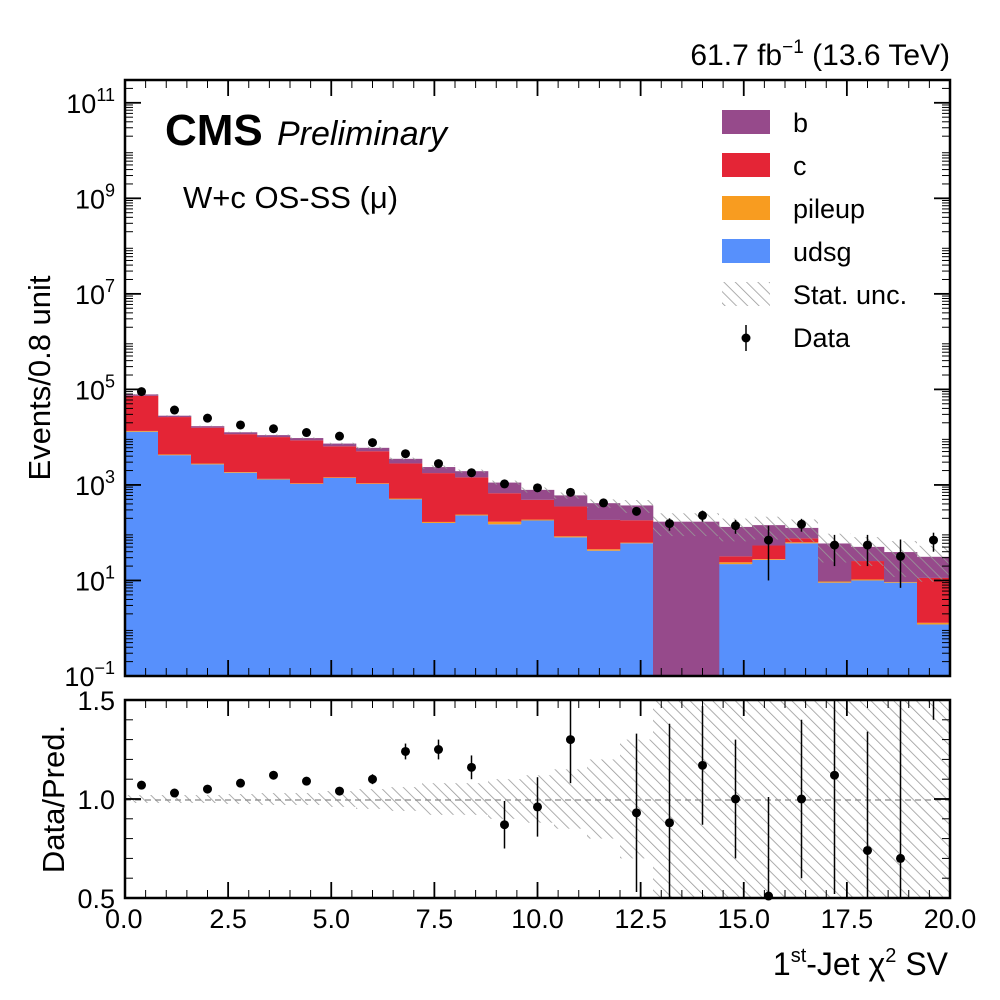 This screenshot has width=1000, height=1000. What do you see at coordinates (290, 197) in the screenshot?
I see `channel-label: W+c OS-SS (μ)` at bounding box center [290, 197].